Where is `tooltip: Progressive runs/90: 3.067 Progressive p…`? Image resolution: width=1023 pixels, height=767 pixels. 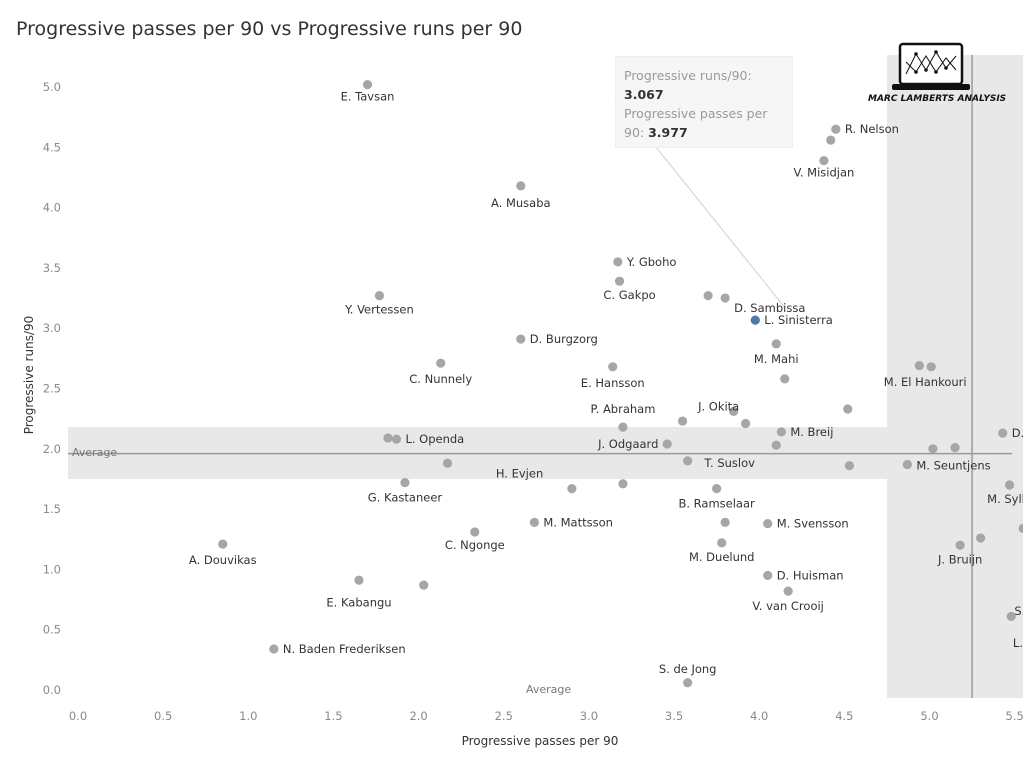 tooltip: Progressive runs/90: 3.067 Progressive p… is located at coordinates (704, 102).